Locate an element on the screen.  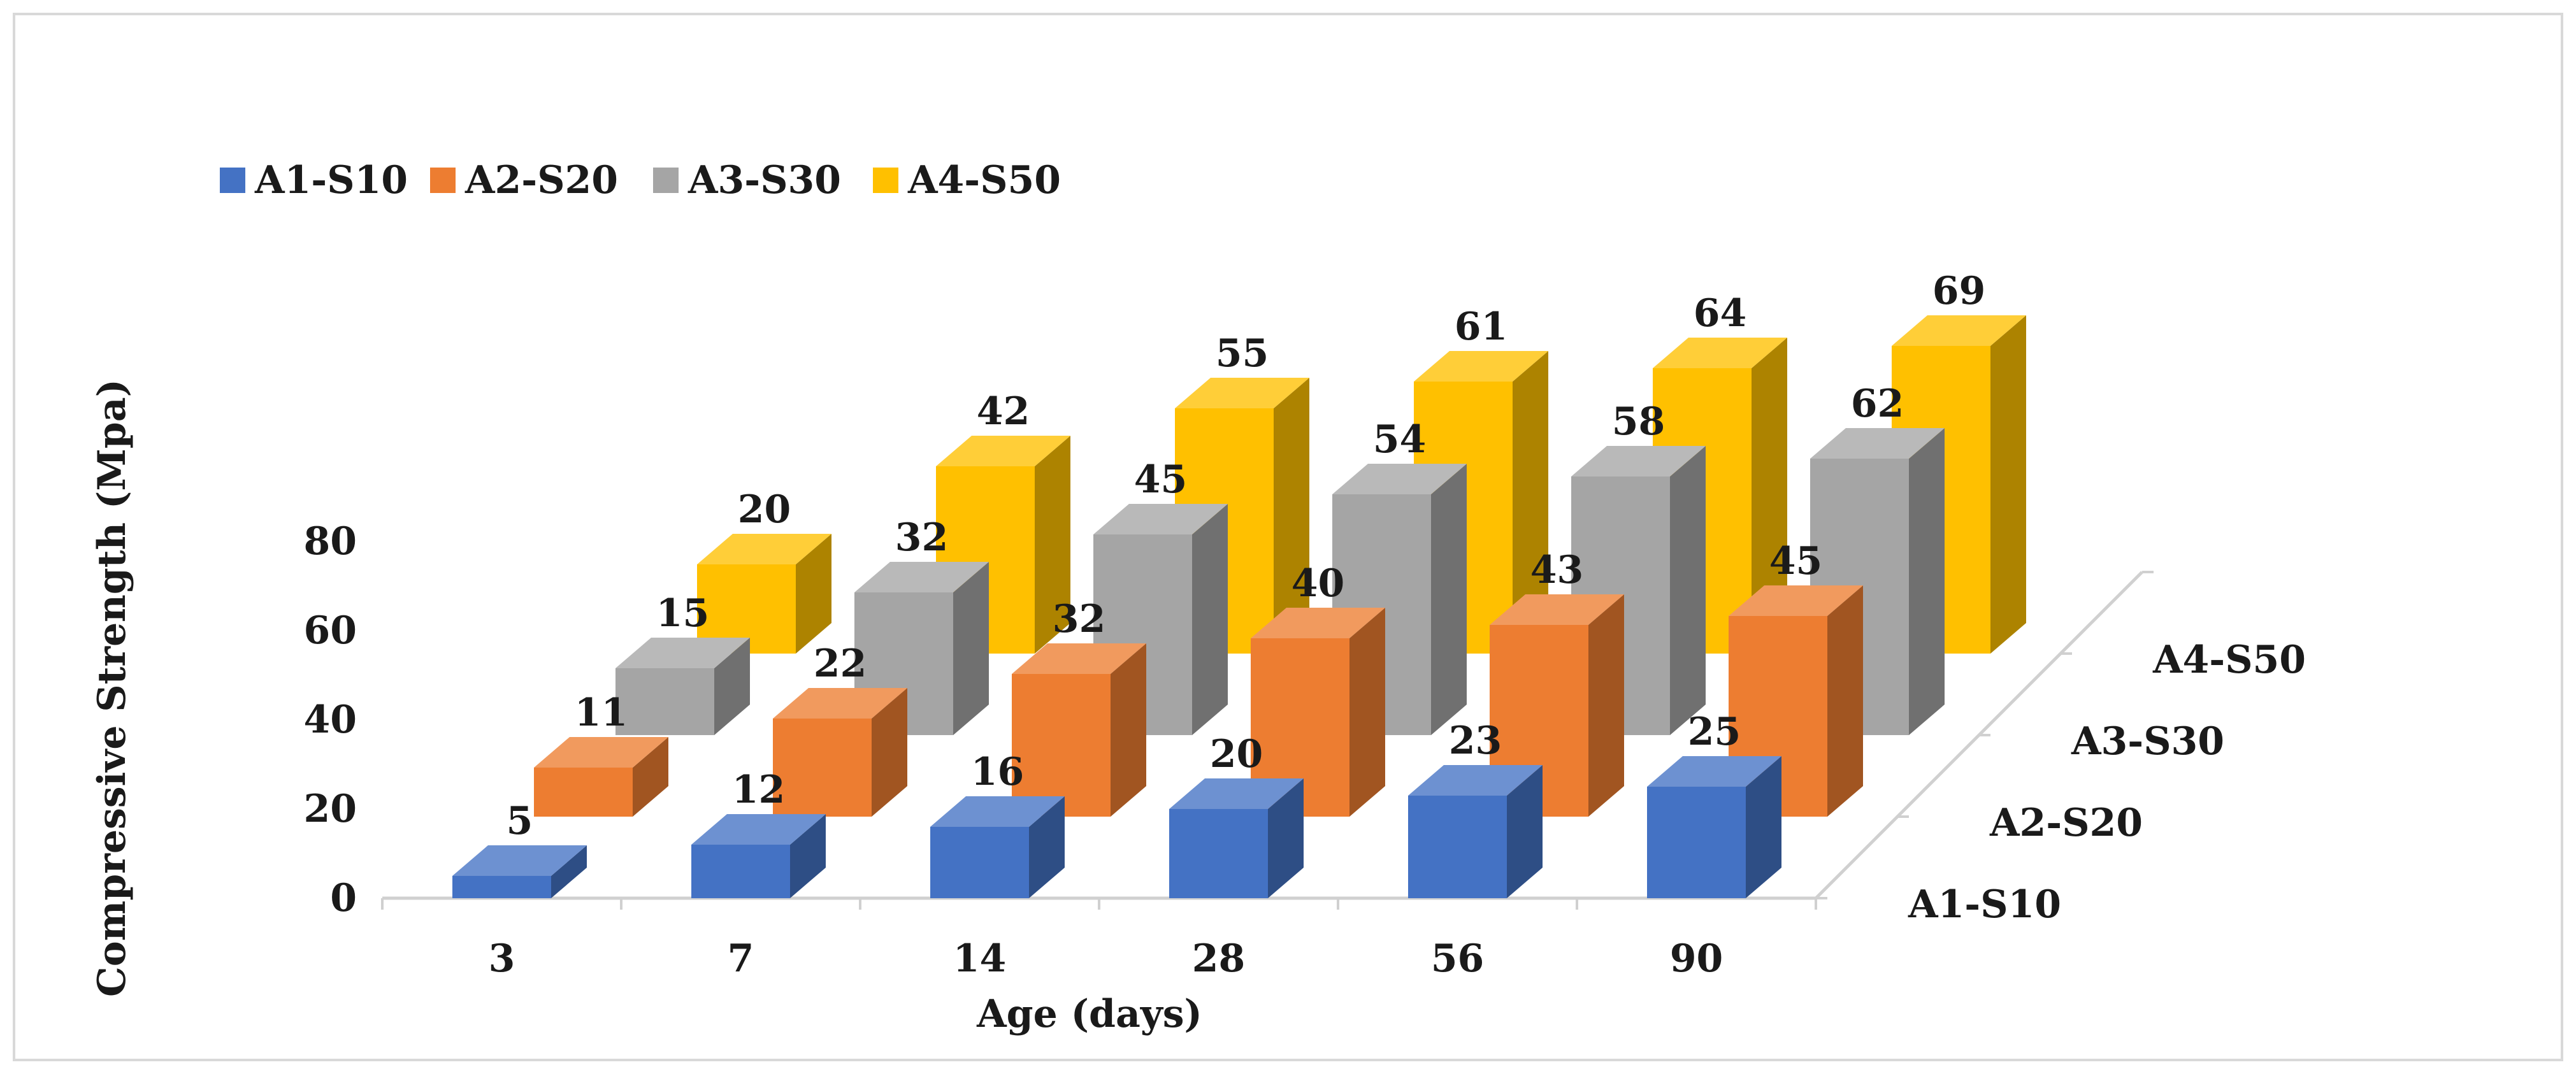
bar-a4-s50-56-top is located at coordinates (1720, 353).